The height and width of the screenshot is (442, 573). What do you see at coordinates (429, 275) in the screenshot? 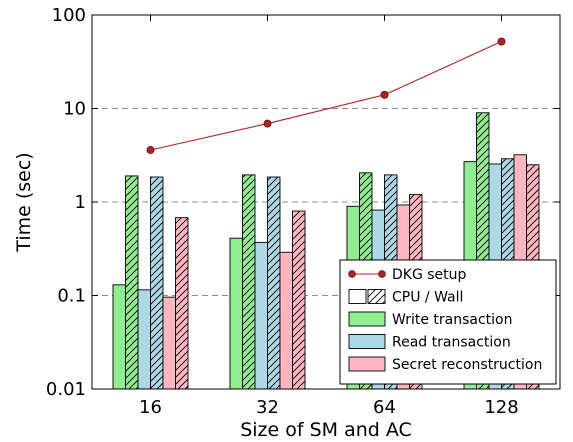
I see `legend-label-dkg-setup: DKG setup` at bounding box center [429, 275].